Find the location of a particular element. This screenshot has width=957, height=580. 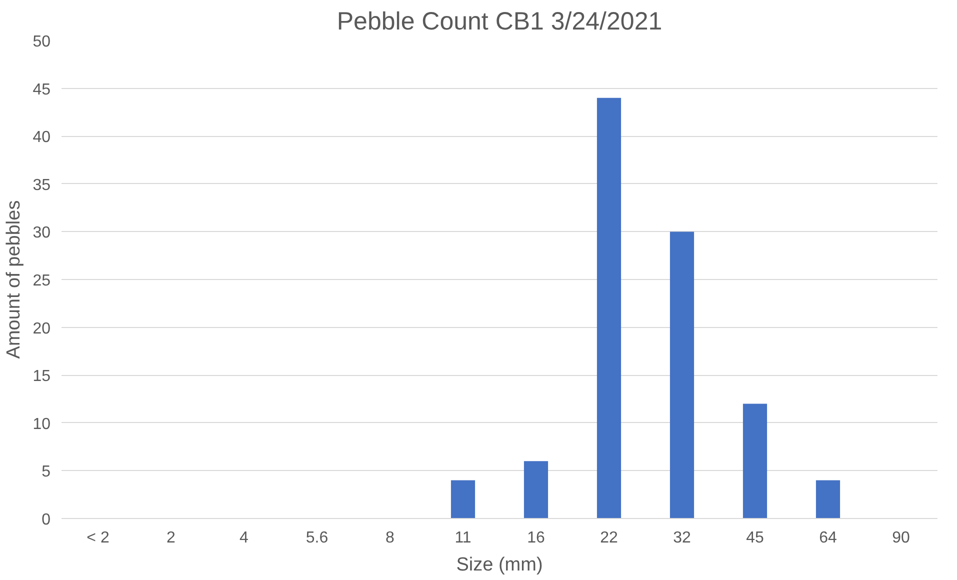

x-tick-label: < 2 is located at coordinates (98, 538).